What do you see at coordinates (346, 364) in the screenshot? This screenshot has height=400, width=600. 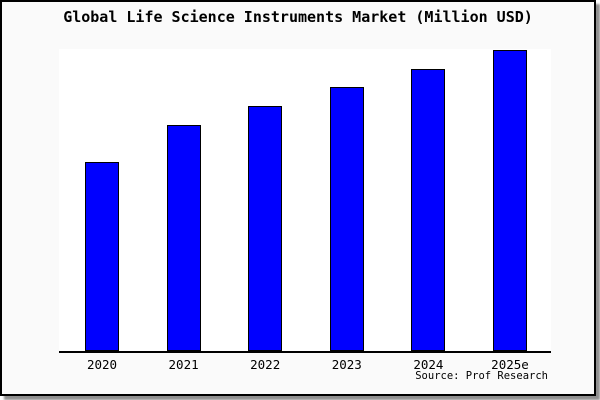 I see `x-tick-2023: 2023` at bounding box center [346, 364].